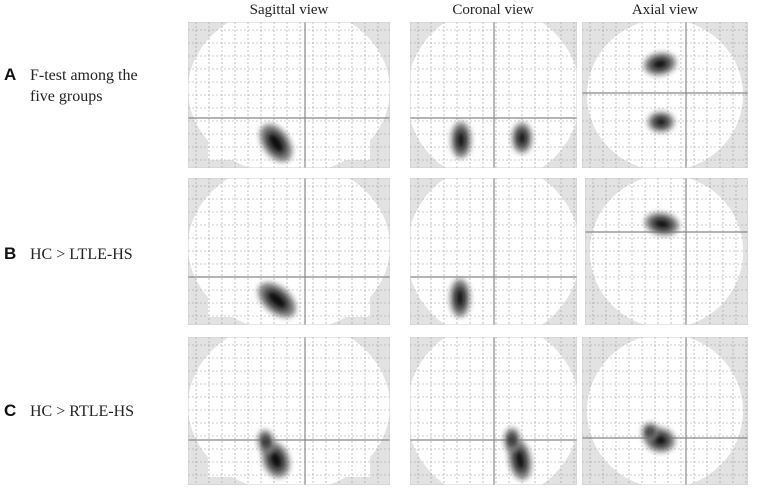  I want to click on row-letter: B, so click(10, 253).